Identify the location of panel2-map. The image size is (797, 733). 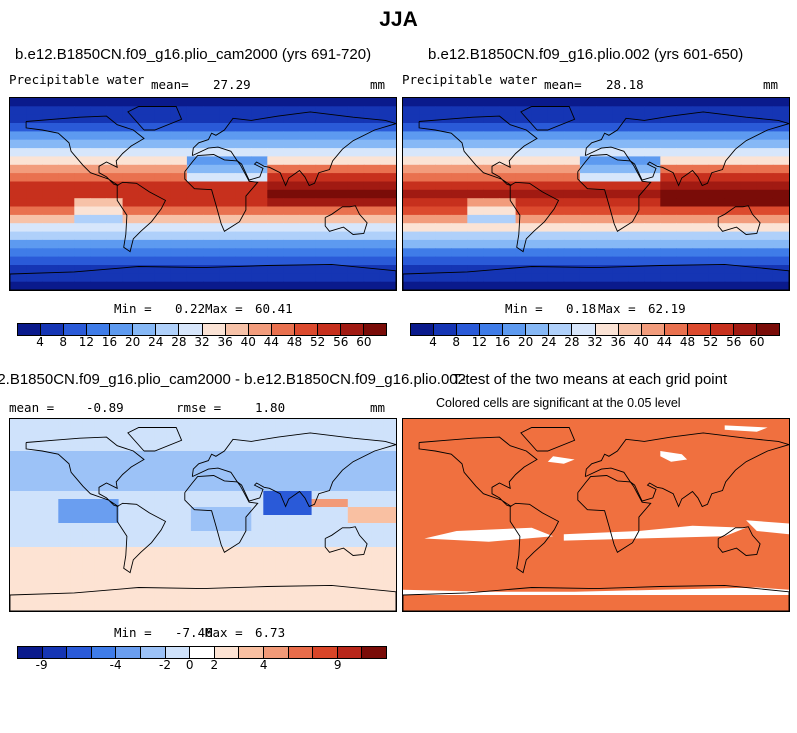
(596, 194).